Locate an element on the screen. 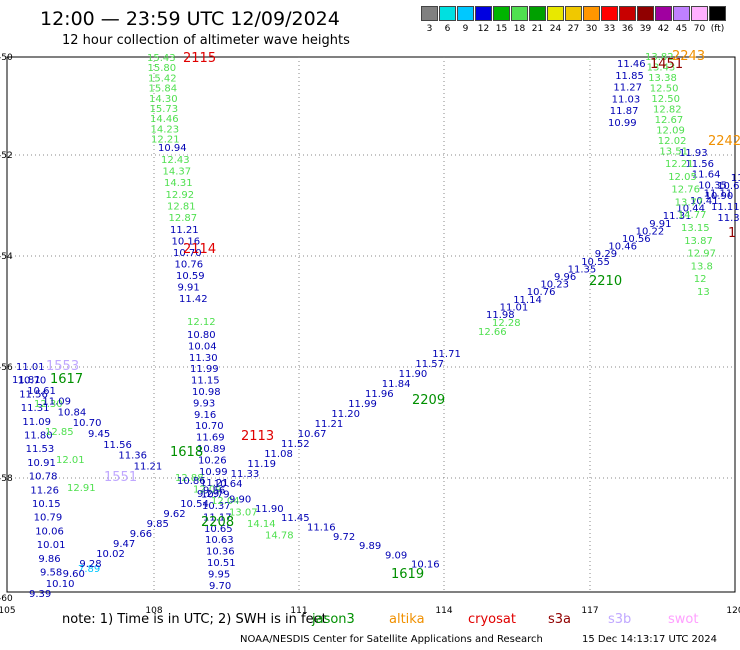 Image resolution: width=740 pixels, height=650 pixels. wave-height-value: 11.09 is located at coordinates (36, 422).